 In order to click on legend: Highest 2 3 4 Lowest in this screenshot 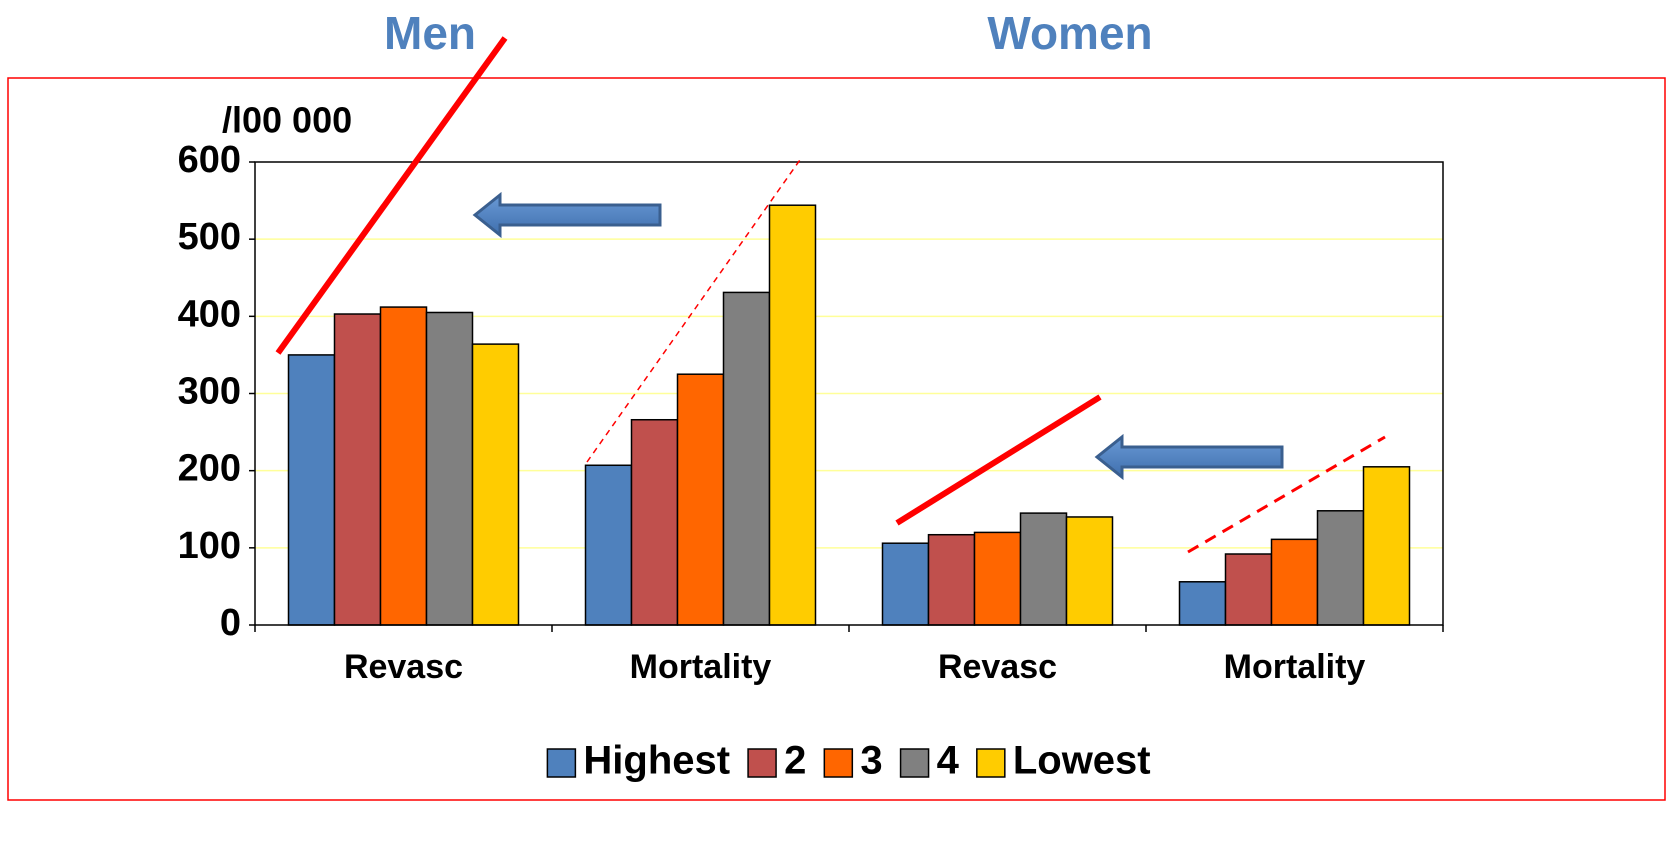, I will do `click(848, 761)`.